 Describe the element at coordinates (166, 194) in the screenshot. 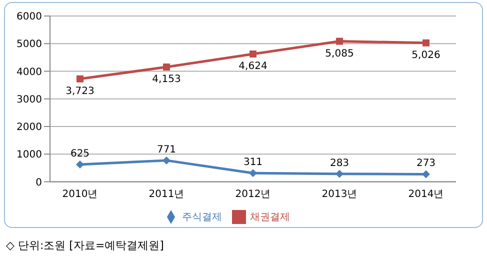

I see `x-tick-label: 2011년` at that location.